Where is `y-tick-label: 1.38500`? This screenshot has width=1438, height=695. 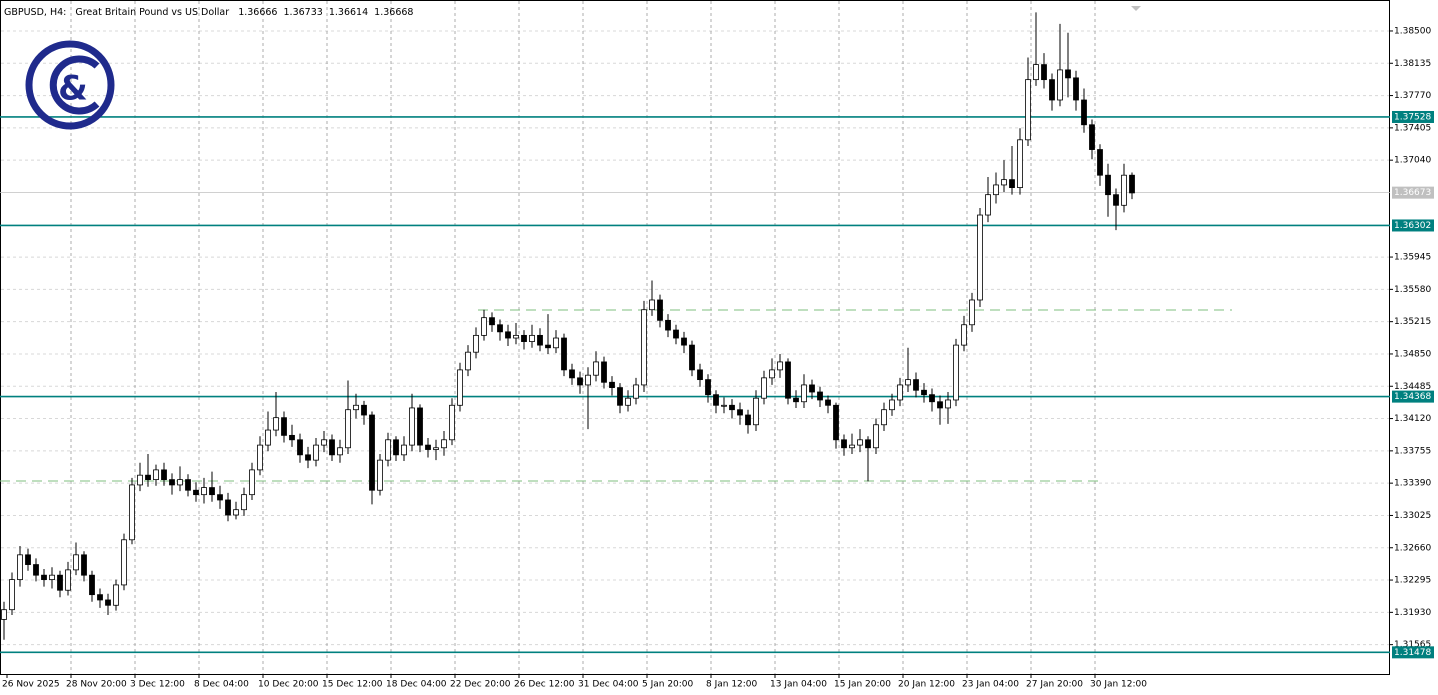
y-tick-label: 1.38500 is located at coordinates (1412, 31).